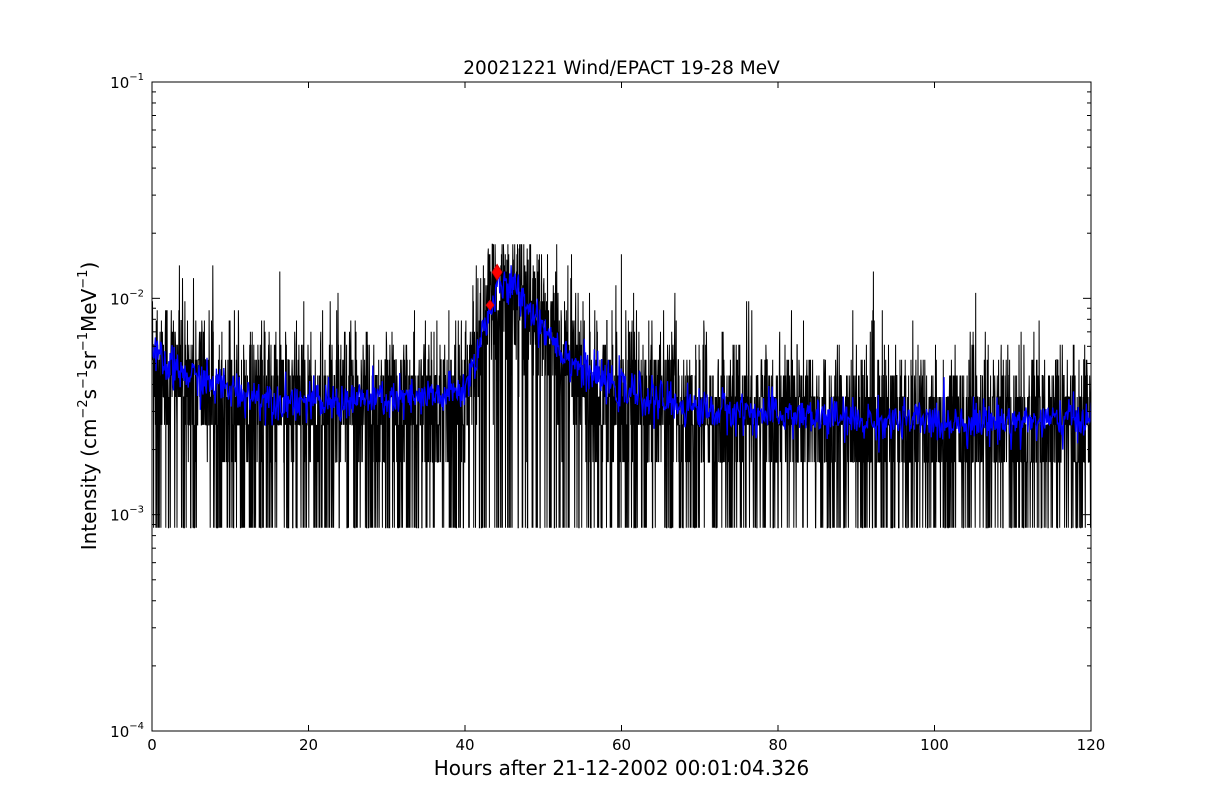 Image resolution: width=1212 pixels, height=812 pixels. What do you see at coordinates (621, 68) in the screenshot?
I see `chart-title: 20021221 Wind/EPACT 19-28 MeV` at bounding box center [621, 68].